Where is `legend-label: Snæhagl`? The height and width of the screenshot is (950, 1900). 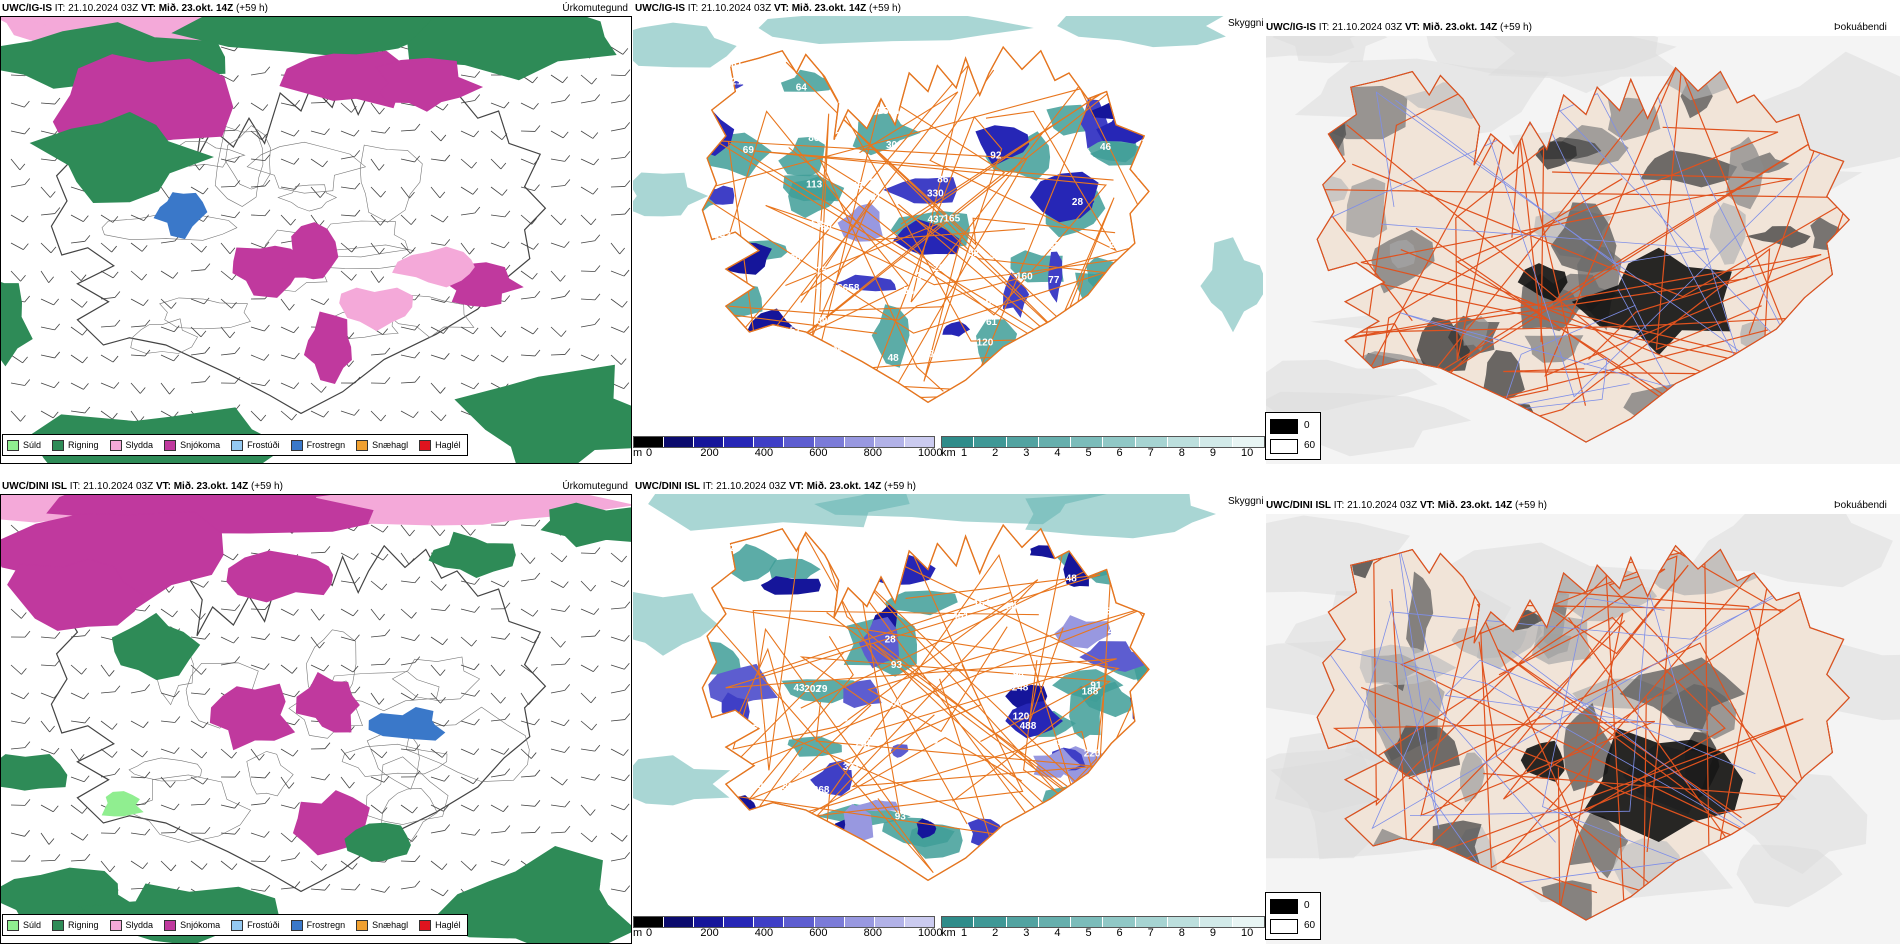
legend-label: Snæhagl is located at coordinates (390, 925).